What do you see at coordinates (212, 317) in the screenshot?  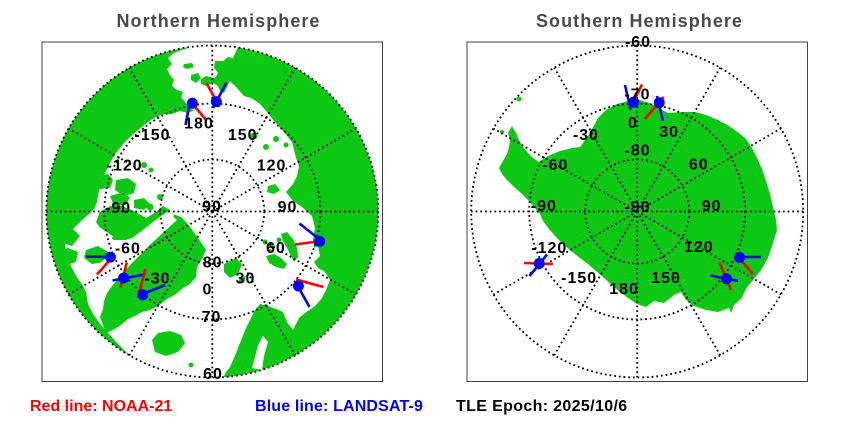 I see `svg-text: 70` at bounding box center [212, 317].